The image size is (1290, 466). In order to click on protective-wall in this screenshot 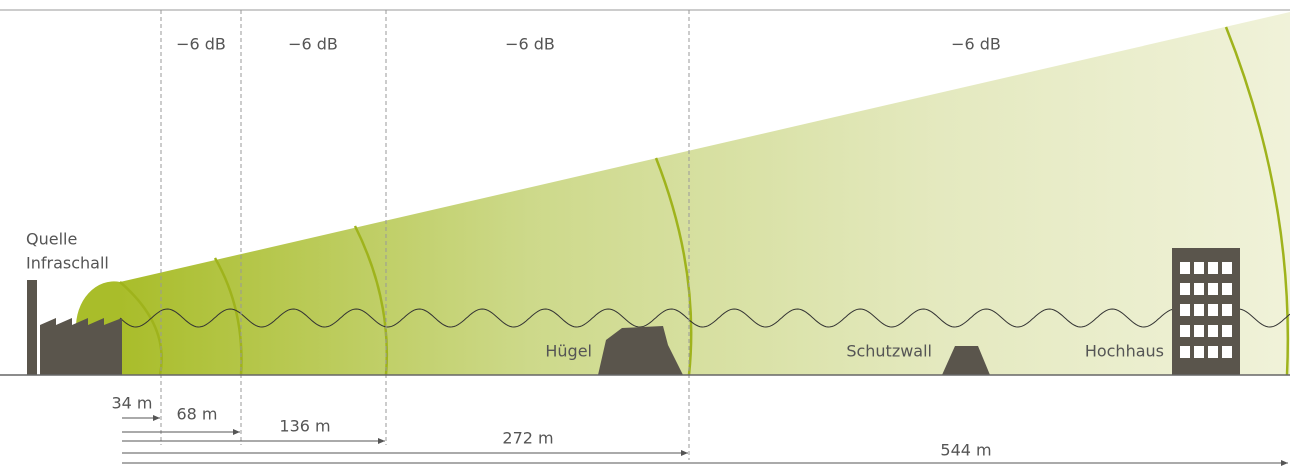, I will do `click(966, 360)`.